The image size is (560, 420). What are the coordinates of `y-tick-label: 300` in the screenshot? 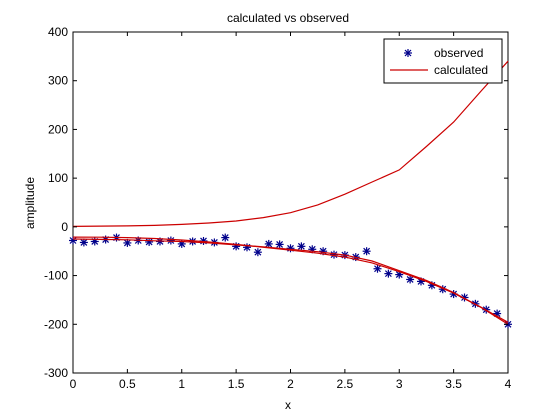 It's located at (58, 81).